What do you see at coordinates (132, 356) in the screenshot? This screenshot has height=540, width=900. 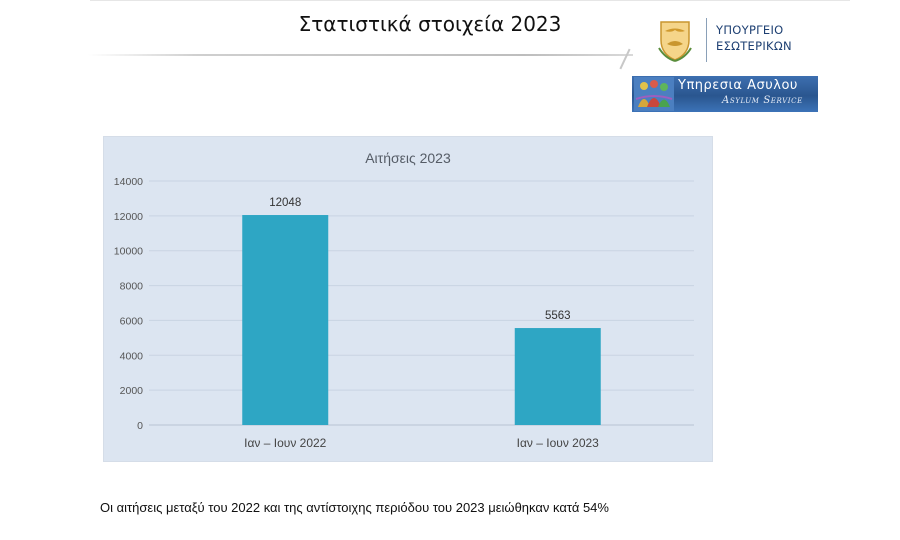 I see `y-tick-label: 4000` at bounding box center [132, 356].